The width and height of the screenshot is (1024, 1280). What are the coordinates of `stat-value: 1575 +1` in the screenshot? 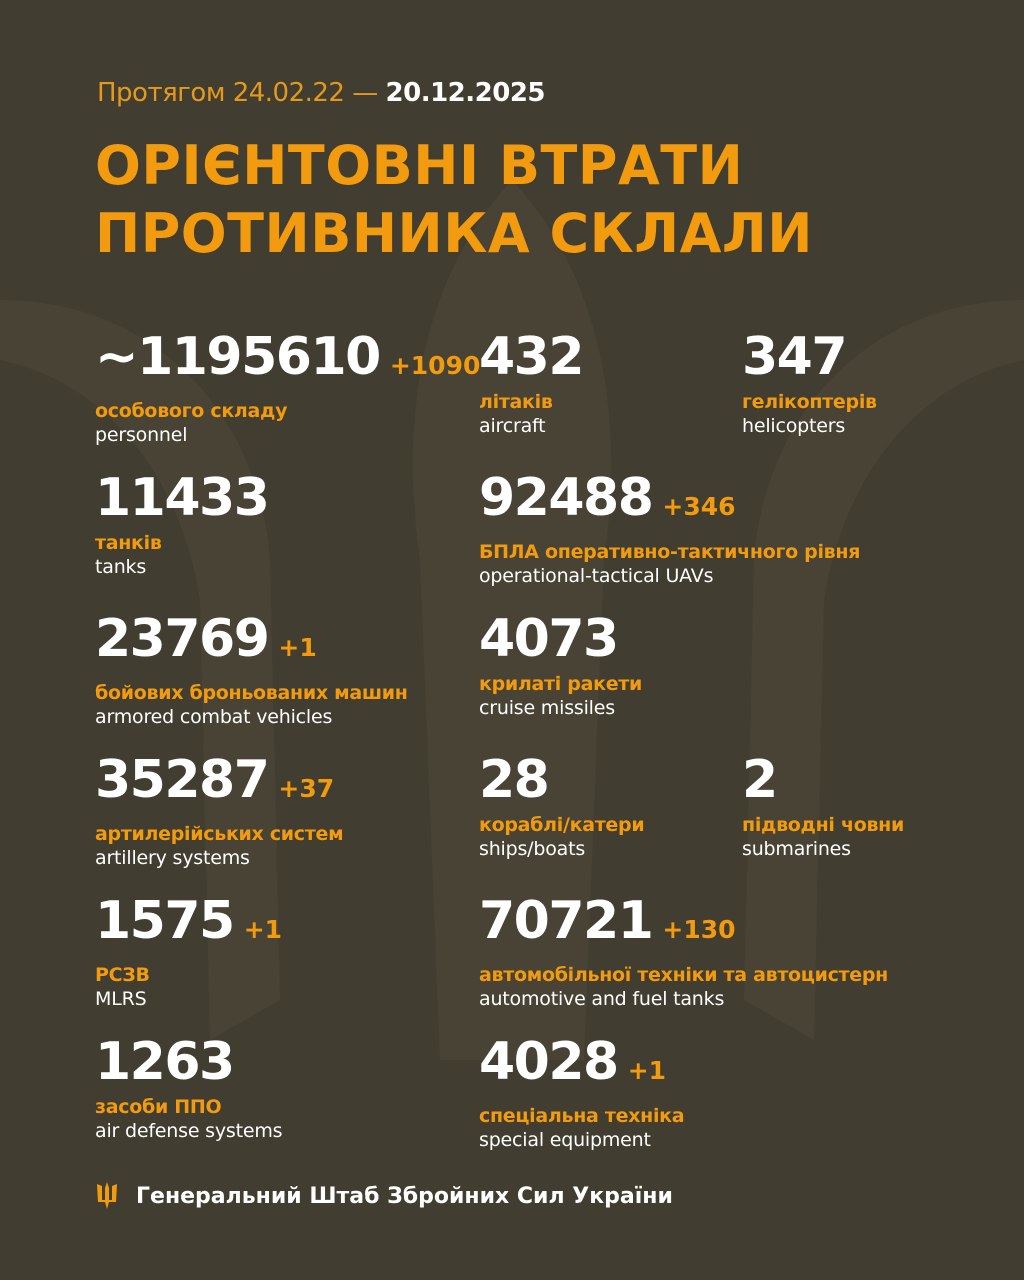 It's located at (188, 925).